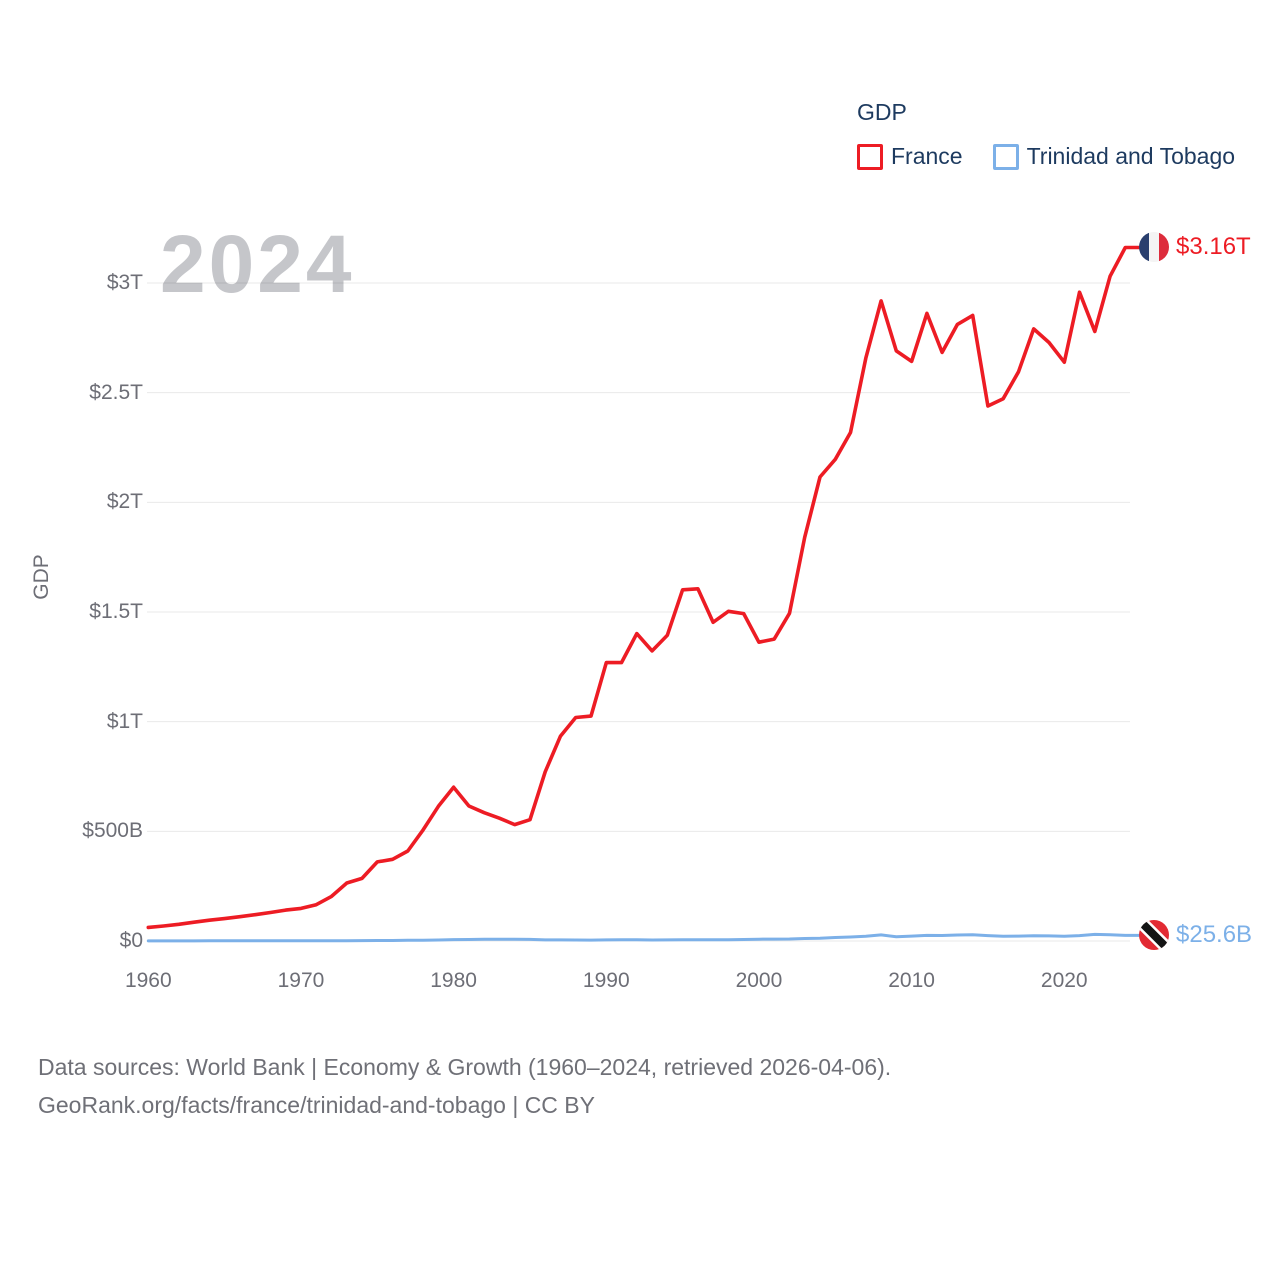 This screenshot has width=1280, height=1280. Describe the element at coordinates (911, 980) in the screenshot. I see `x-tick-label: 2010` at that location.